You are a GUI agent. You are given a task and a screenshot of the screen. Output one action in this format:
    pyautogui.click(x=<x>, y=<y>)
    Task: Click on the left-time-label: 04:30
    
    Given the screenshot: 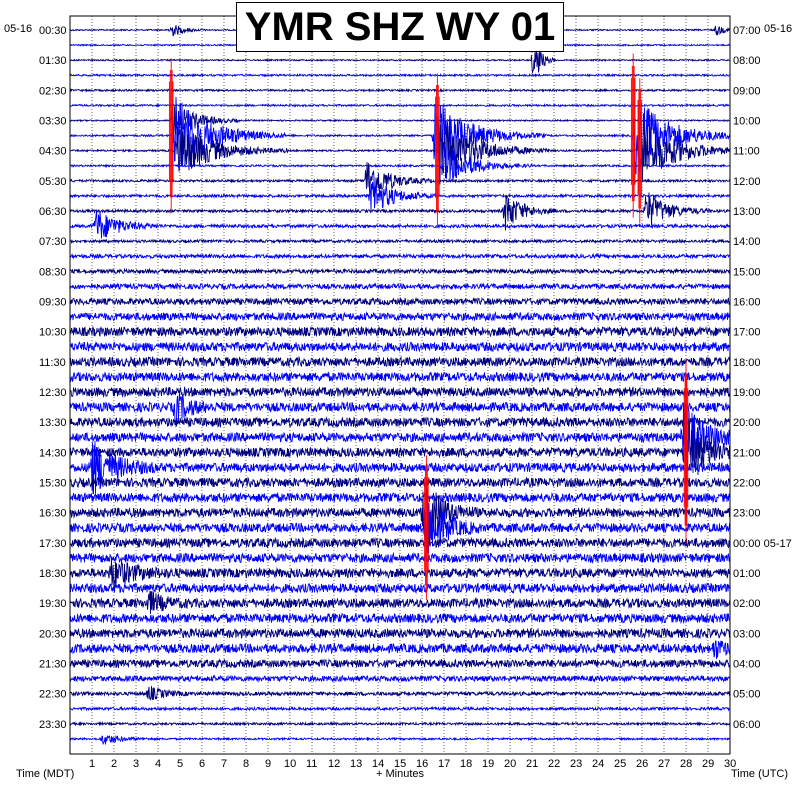 What is the action you would take?
    pyautogui.click(x=53, y=152)
    